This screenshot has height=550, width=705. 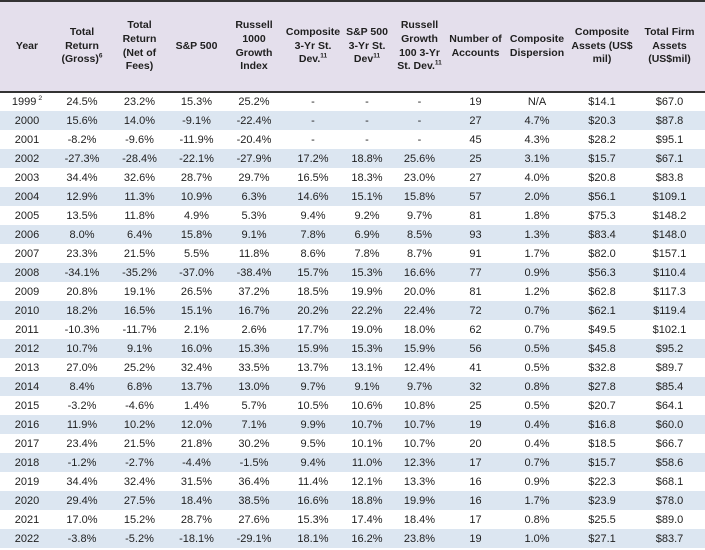 I want to click on cell: 22.4%, so click(x=419, y=310).